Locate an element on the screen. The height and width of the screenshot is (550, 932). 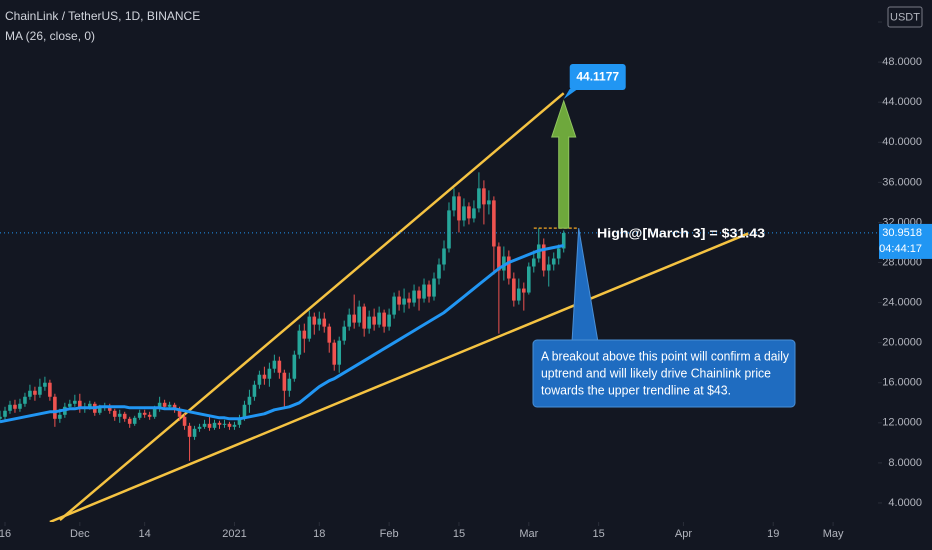
x-tick-label: 16 is located at coordinates (5, 534).